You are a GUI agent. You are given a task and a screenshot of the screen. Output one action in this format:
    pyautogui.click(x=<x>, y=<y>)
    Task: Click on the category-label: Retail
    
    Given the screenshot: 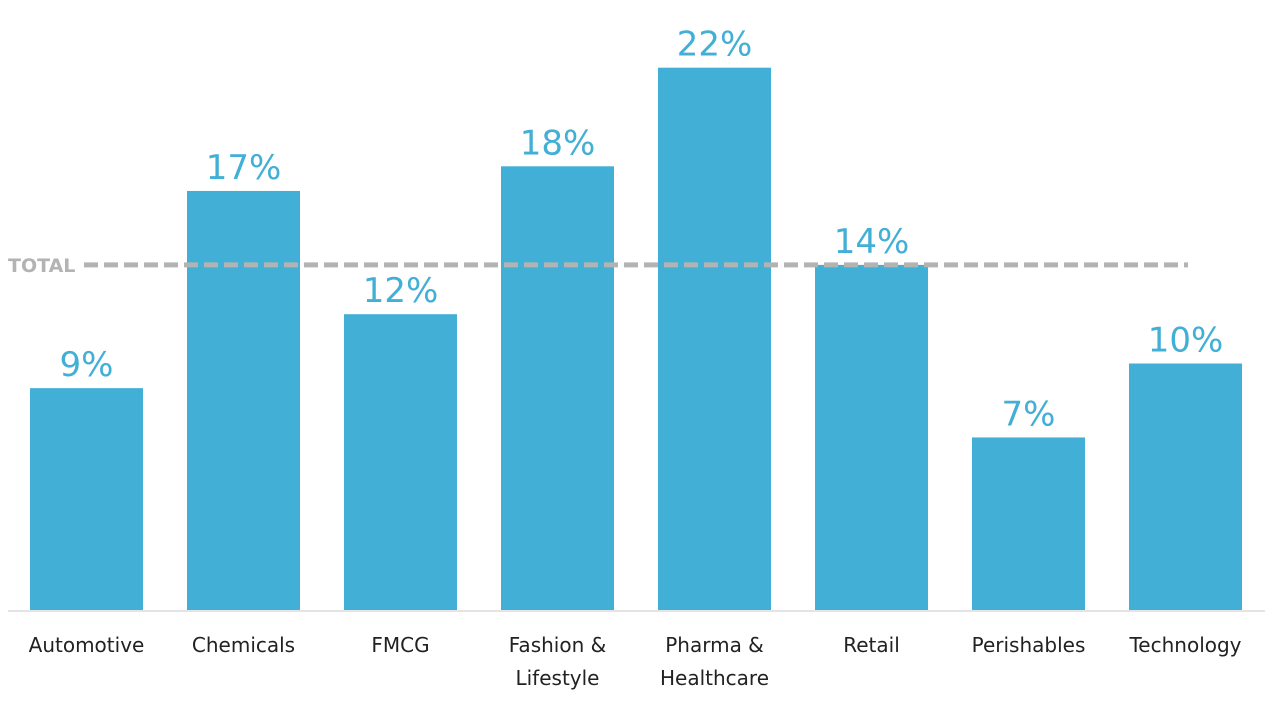 What is the action you would take?
    pyautogui.click(x=871, y=645)
    